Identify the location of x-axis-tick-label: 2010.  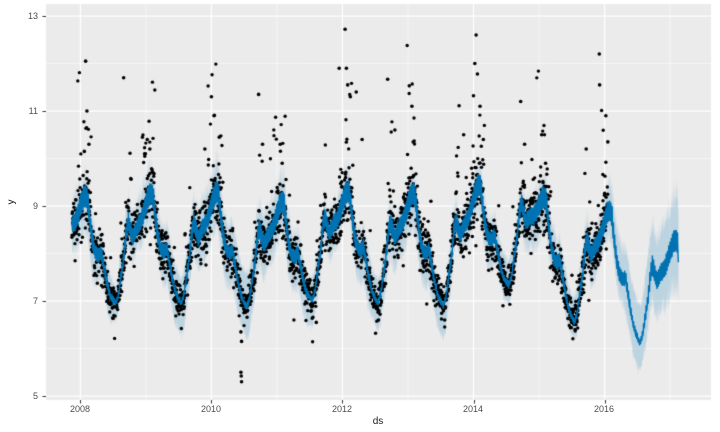
(211, 409).